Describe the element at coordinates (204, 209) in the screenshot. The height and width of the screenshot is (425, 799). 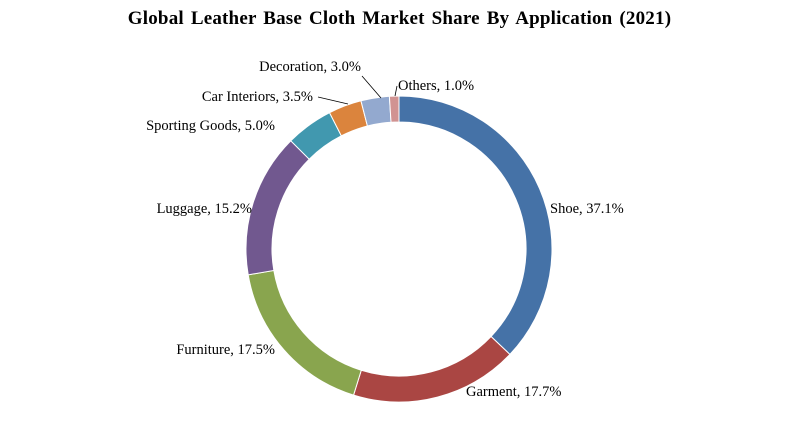
I see `label-luggage: Luggage, 15.2%` at that location.